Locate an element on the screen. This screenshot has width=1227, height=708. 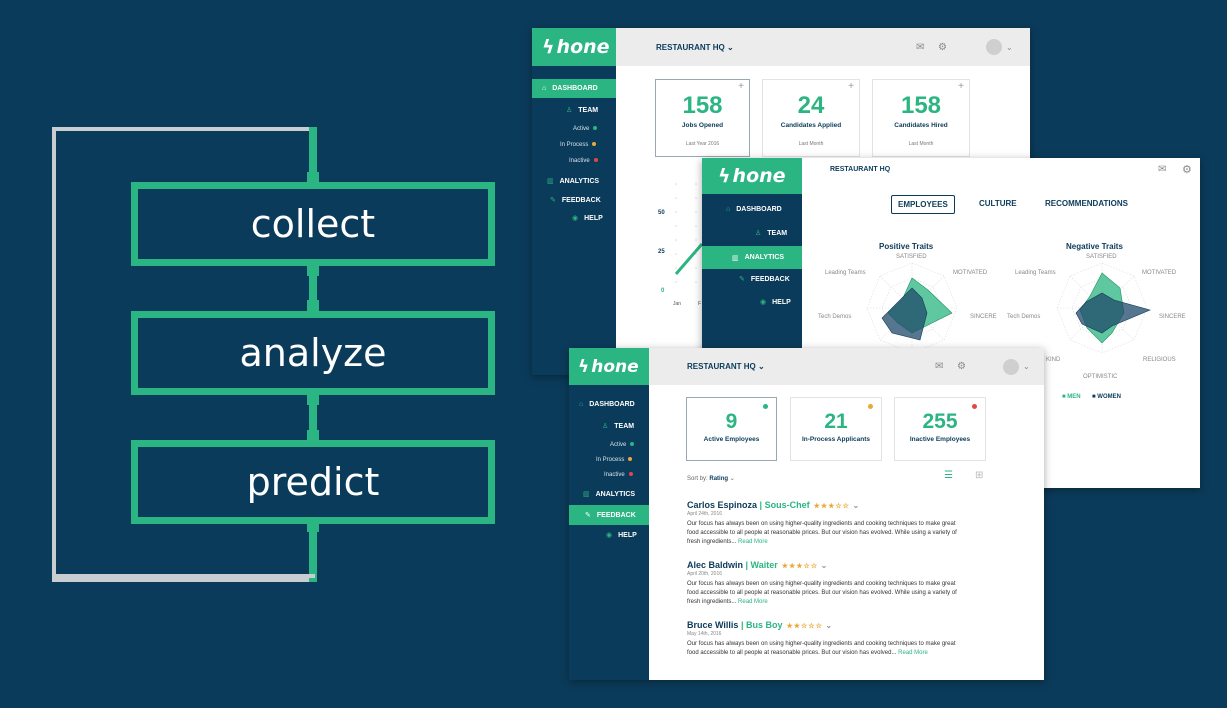
positive-traits-title: Positive Traits is located at coordinates (906, 246).